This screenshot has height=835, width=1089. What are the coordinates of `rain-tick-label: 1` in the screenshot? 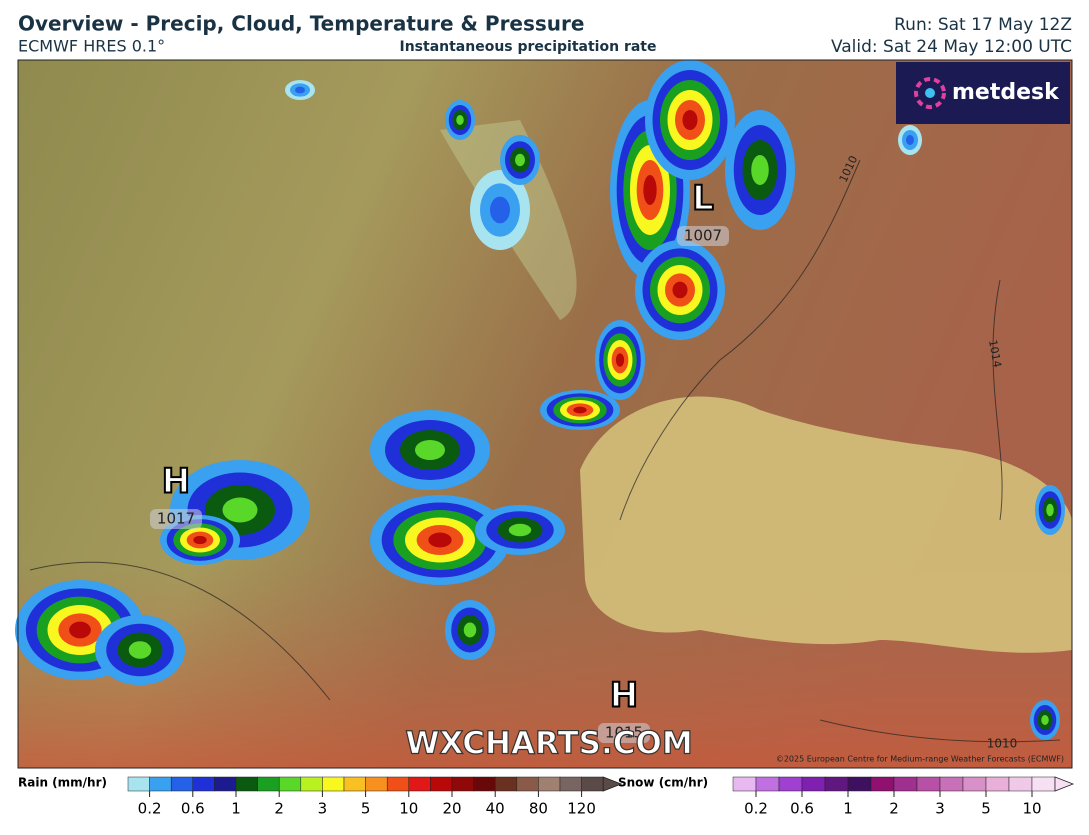 It's located at (236, 809).